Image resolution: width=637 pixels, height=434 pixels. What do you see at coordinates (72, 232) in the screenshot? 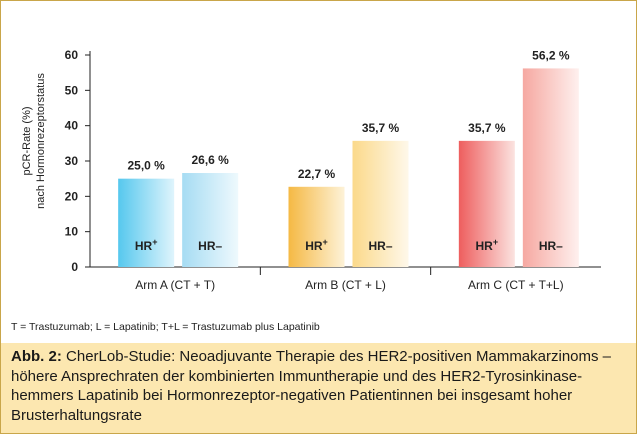
I see `y-tick-label: 10` at bounding box center [72, 232].